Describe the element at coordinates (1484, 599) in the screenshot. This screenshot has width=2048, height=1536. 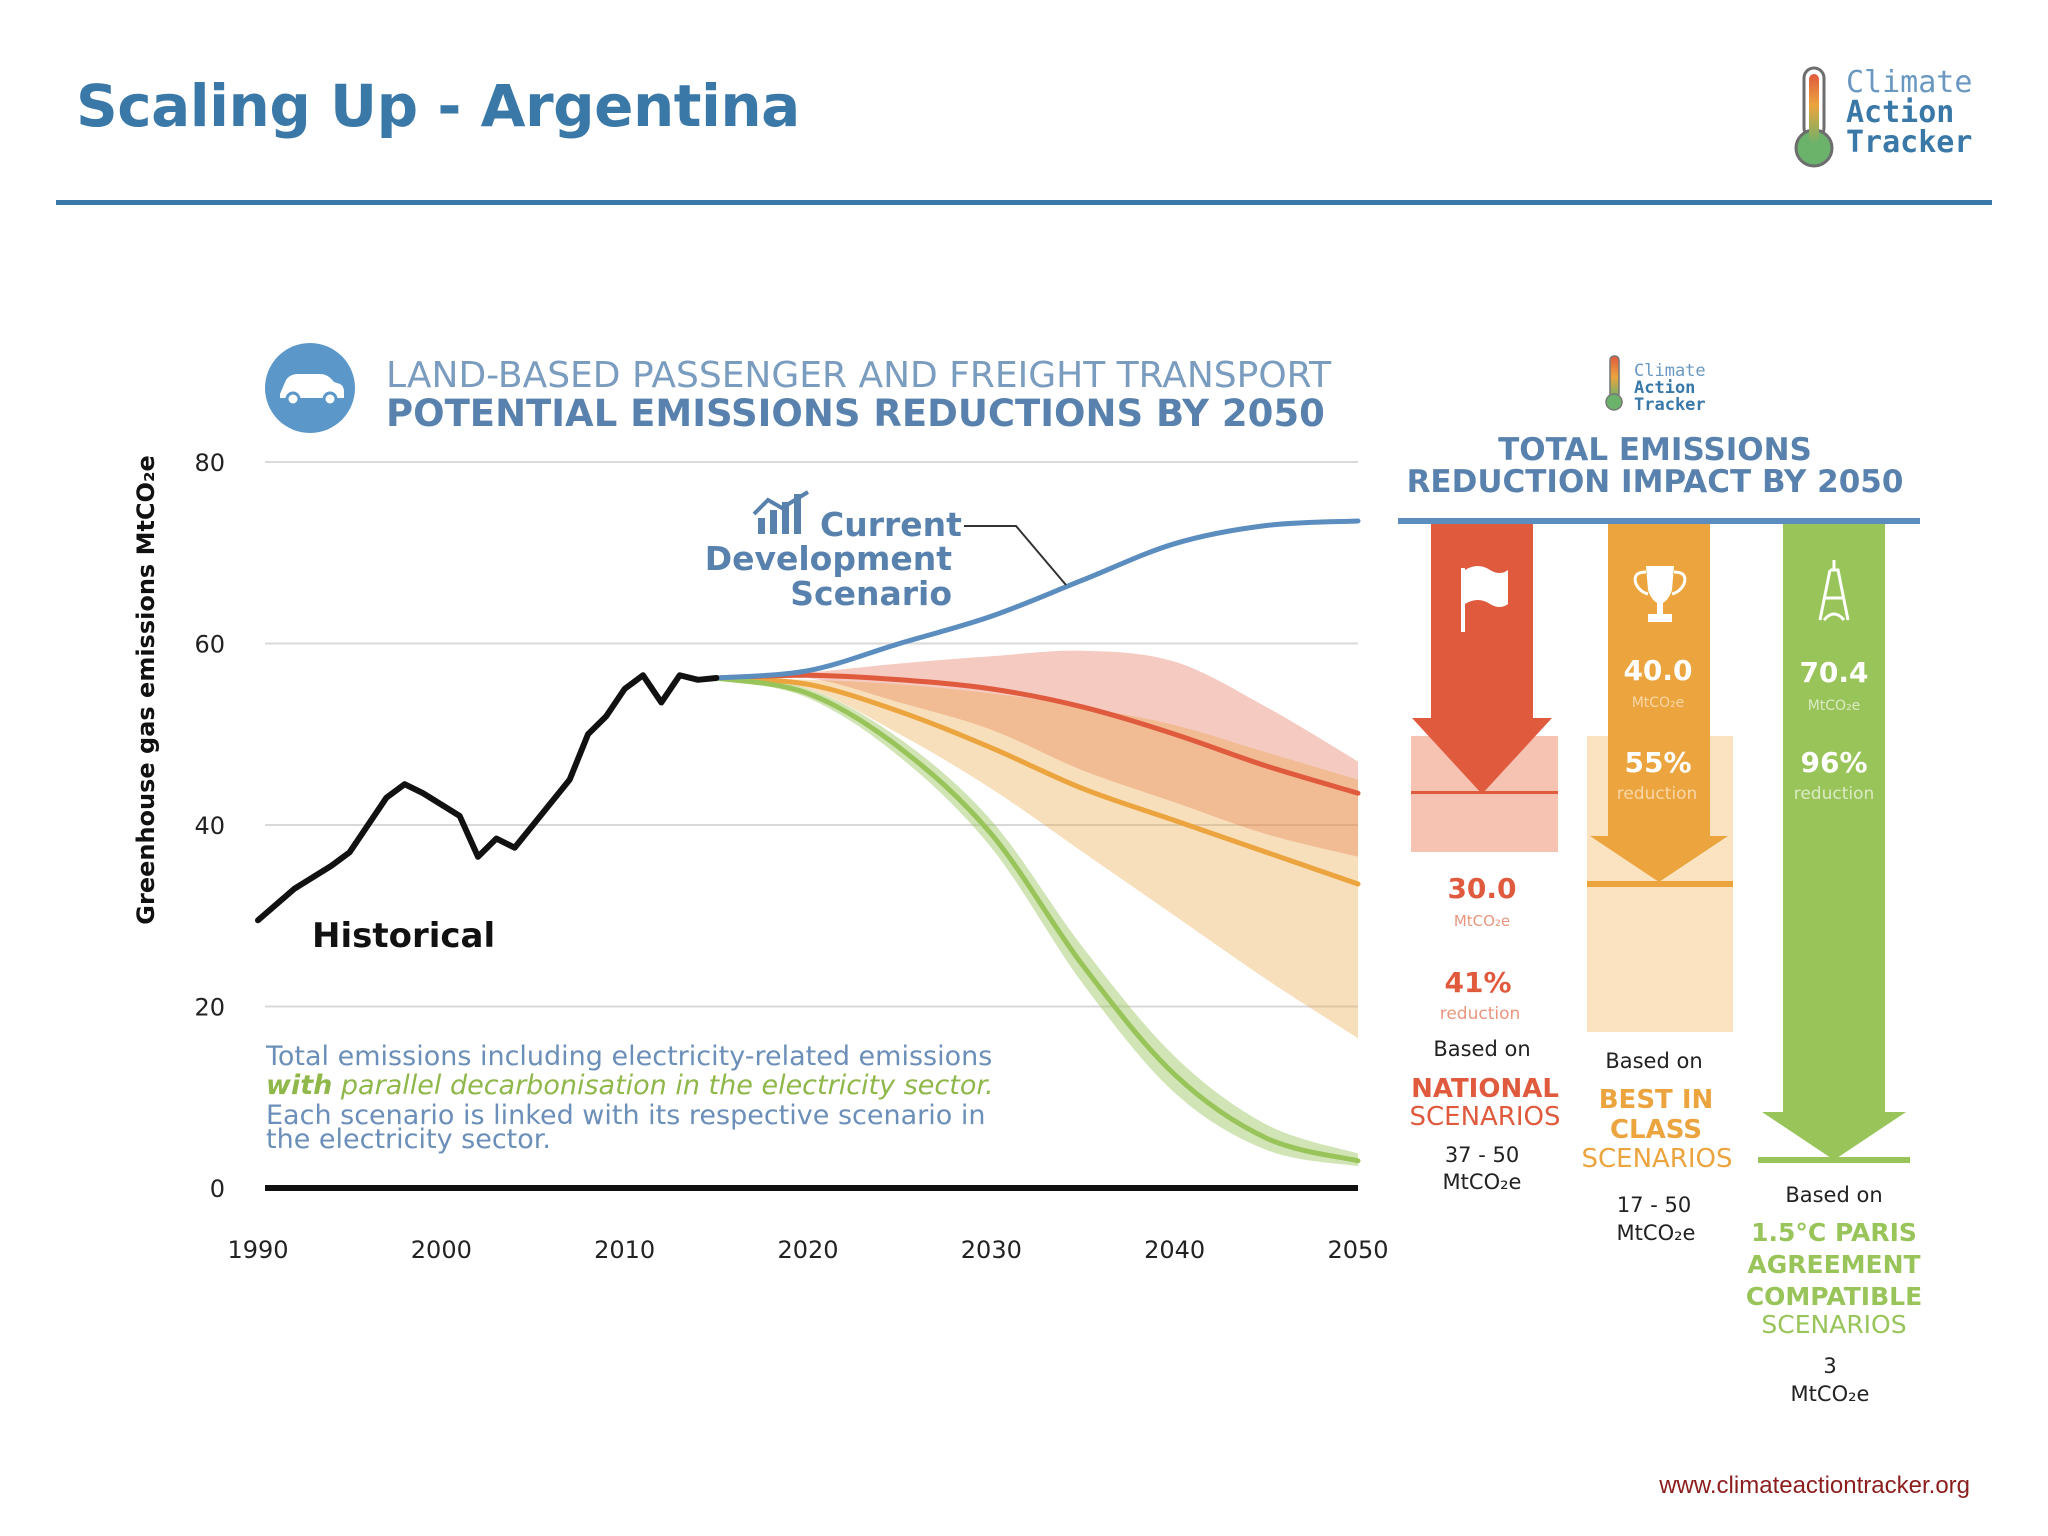
I see `flag-icon` at that location.